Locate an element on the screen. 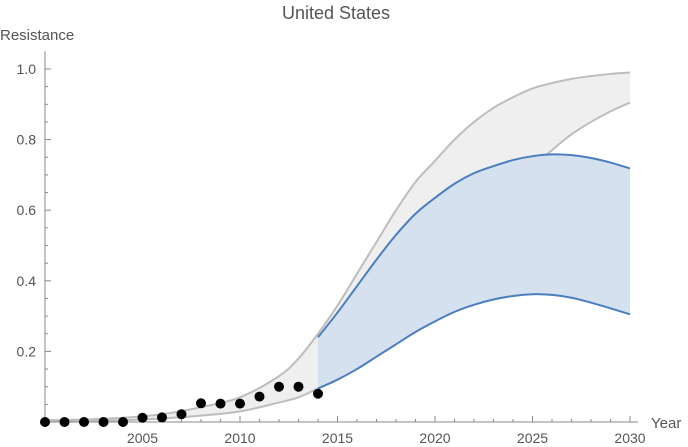 Image resolution: width=688 pixels, height=447 pixels. x-tick-label: 2030 is located at coordinates (629, 438).